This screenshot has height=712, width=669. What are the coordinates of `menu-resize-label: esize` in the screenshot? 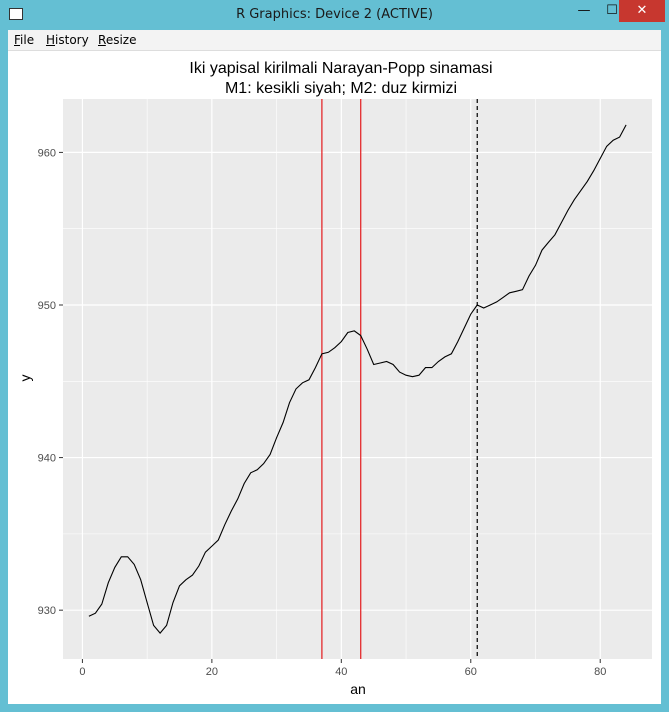 It's located at (121, 40).